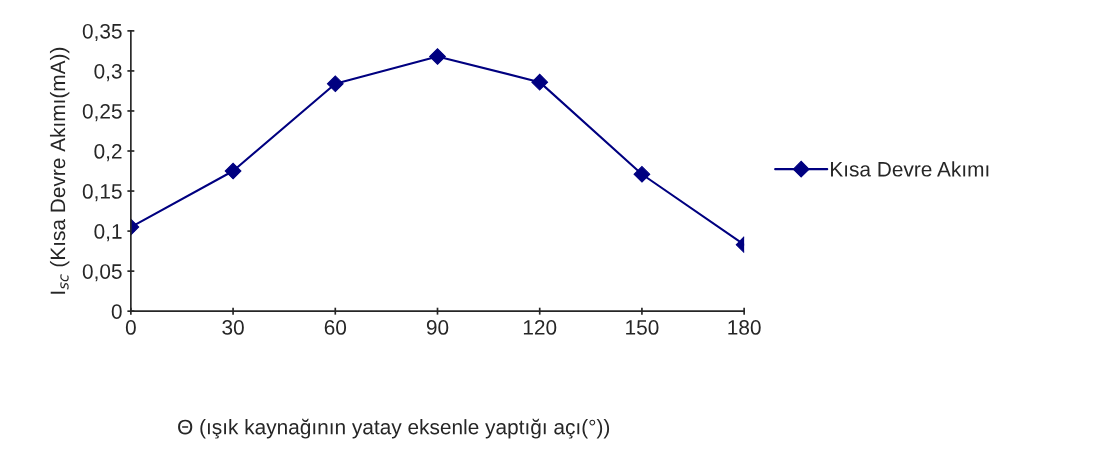  I want to click on x-tick-label: 60, so click(335, 327).